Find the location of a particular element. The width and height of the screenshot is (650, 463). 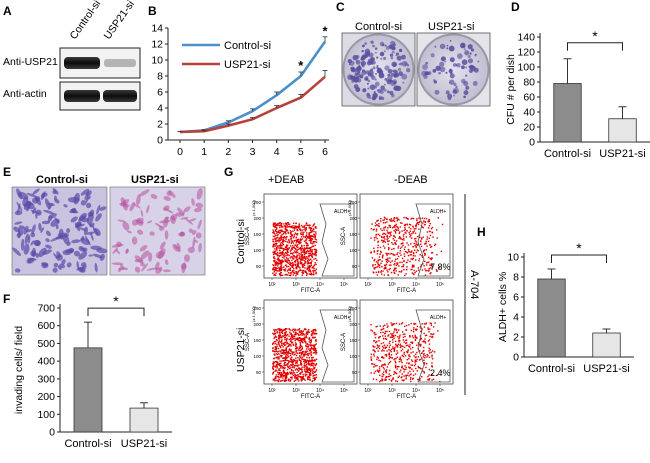

panel-g-letter: G is located at coordinates (228, 172).